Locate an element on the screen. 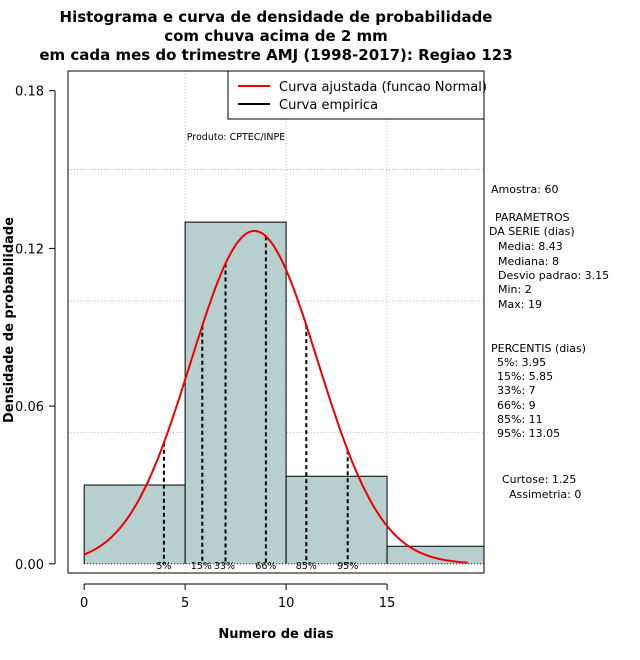  stat-amostra: Amostra: 60 is located at coordinates (524, 189).